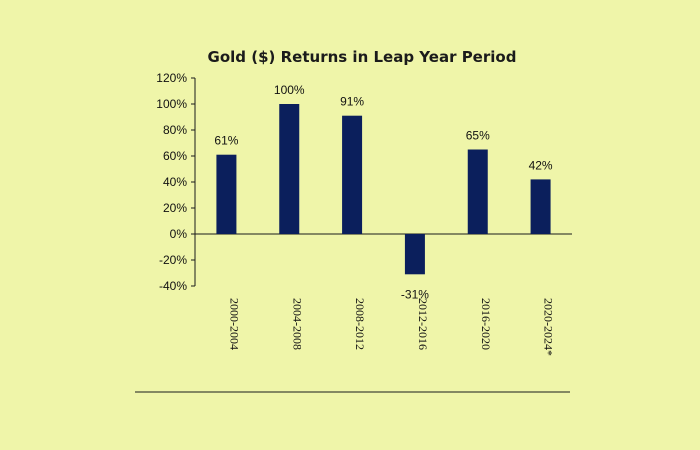 The width and height of the screenshot is (700, 450). What do you see at coordinates (173, 260) in the screenshot?
I see `y-tick-label: -20%` at bounding box center [173, 260].